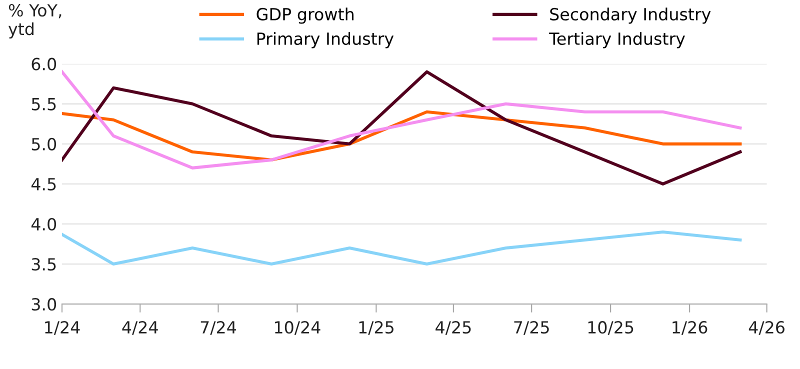 The width and height of the screenshot is (800, 369). Describe the element at coordinates (35, 21) in the screenshot. I see `y-axis-title: % YoY, ytd` at that location.